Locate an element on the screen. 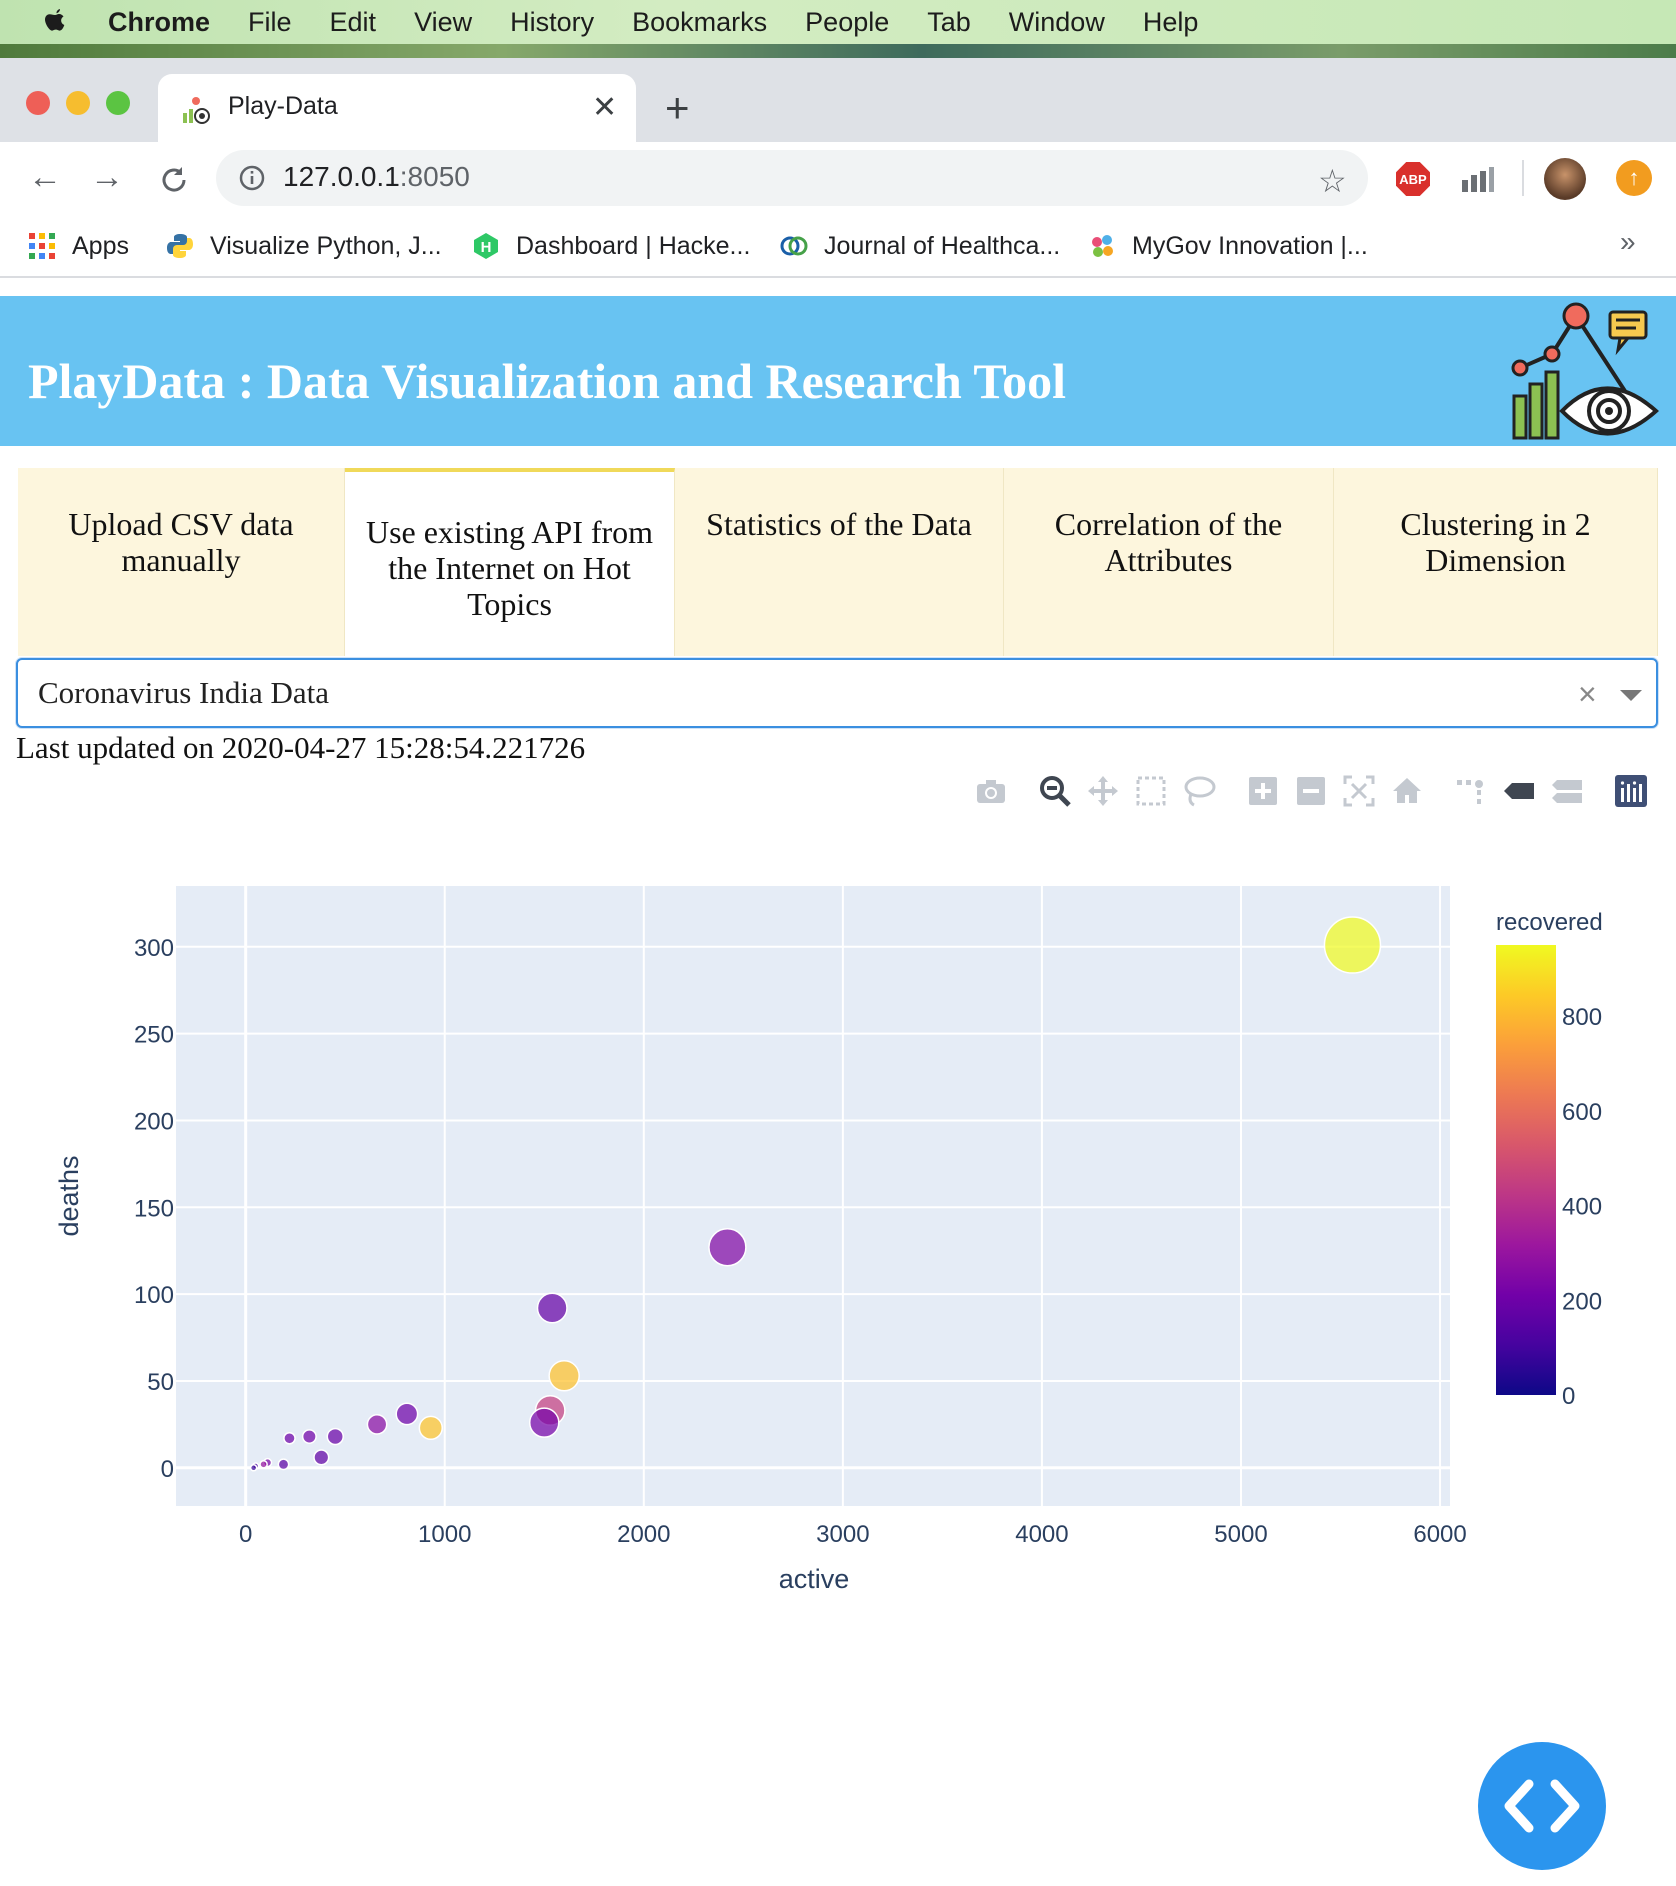  y-axis-title: deaths is located at coordinates (69, 1195).